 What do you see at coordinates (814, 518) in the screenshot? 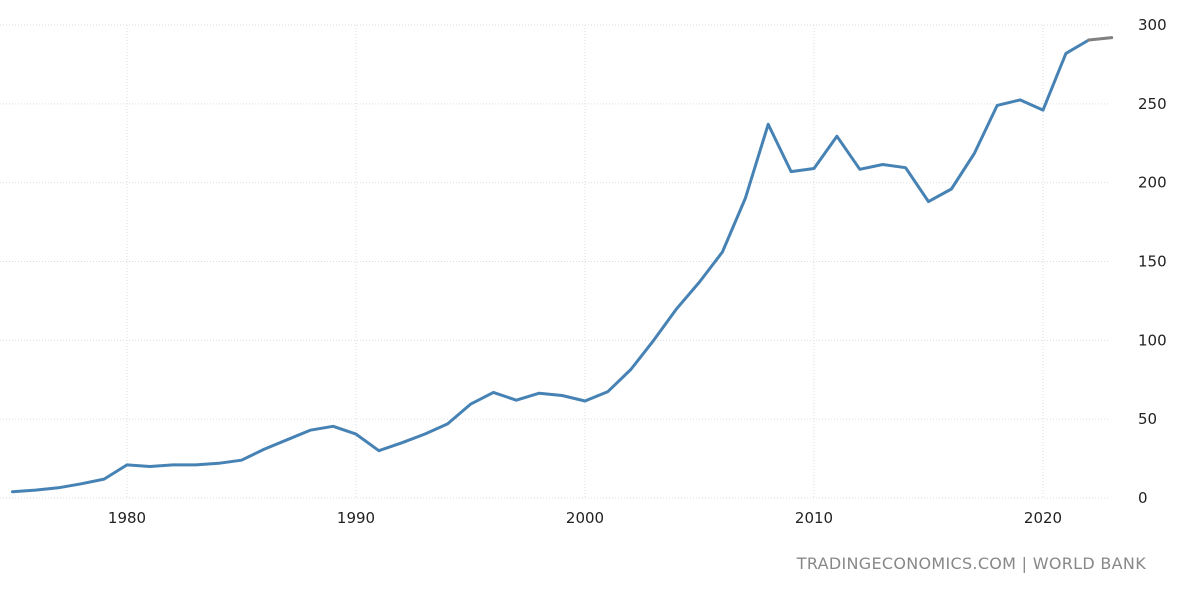
I see `x-tick-label: 2010` at bounding box center [814, 518].